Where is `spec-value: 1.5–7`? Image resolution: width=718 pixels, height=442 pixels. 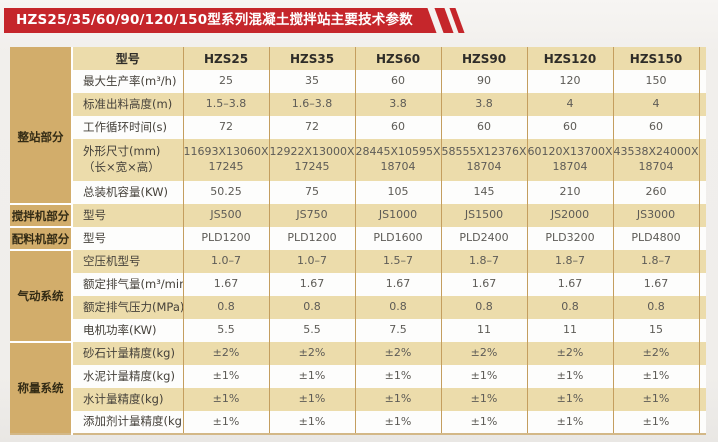 spec-value: 1.5–7 is located at coordinates (398, 261).